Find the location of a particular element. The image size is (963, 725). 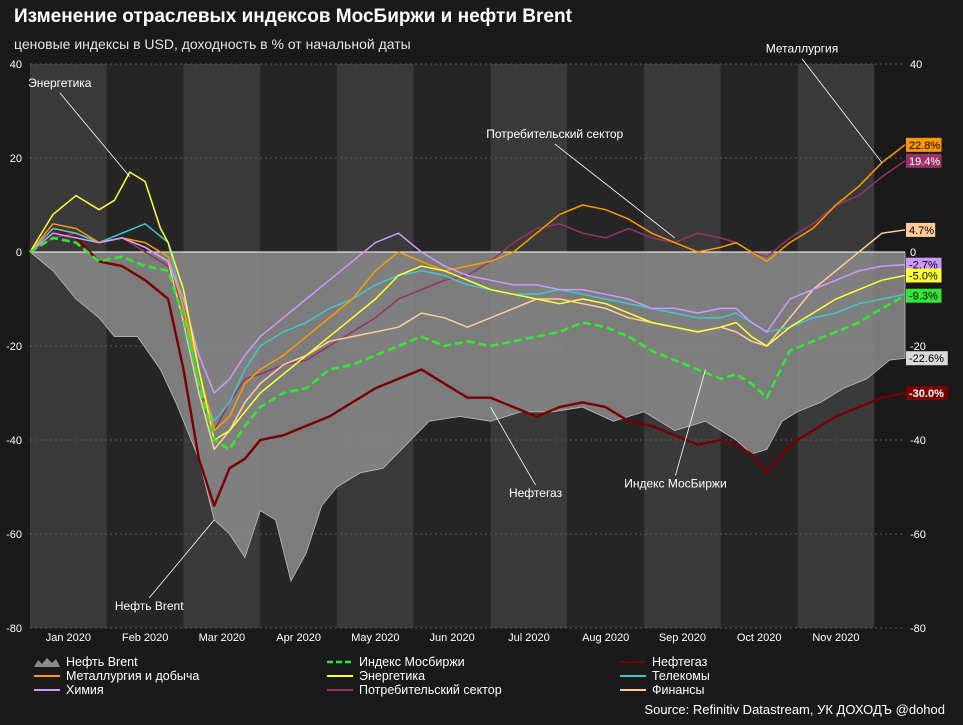

y-tick-label-left: -20 is located at coordinates (14, 347).